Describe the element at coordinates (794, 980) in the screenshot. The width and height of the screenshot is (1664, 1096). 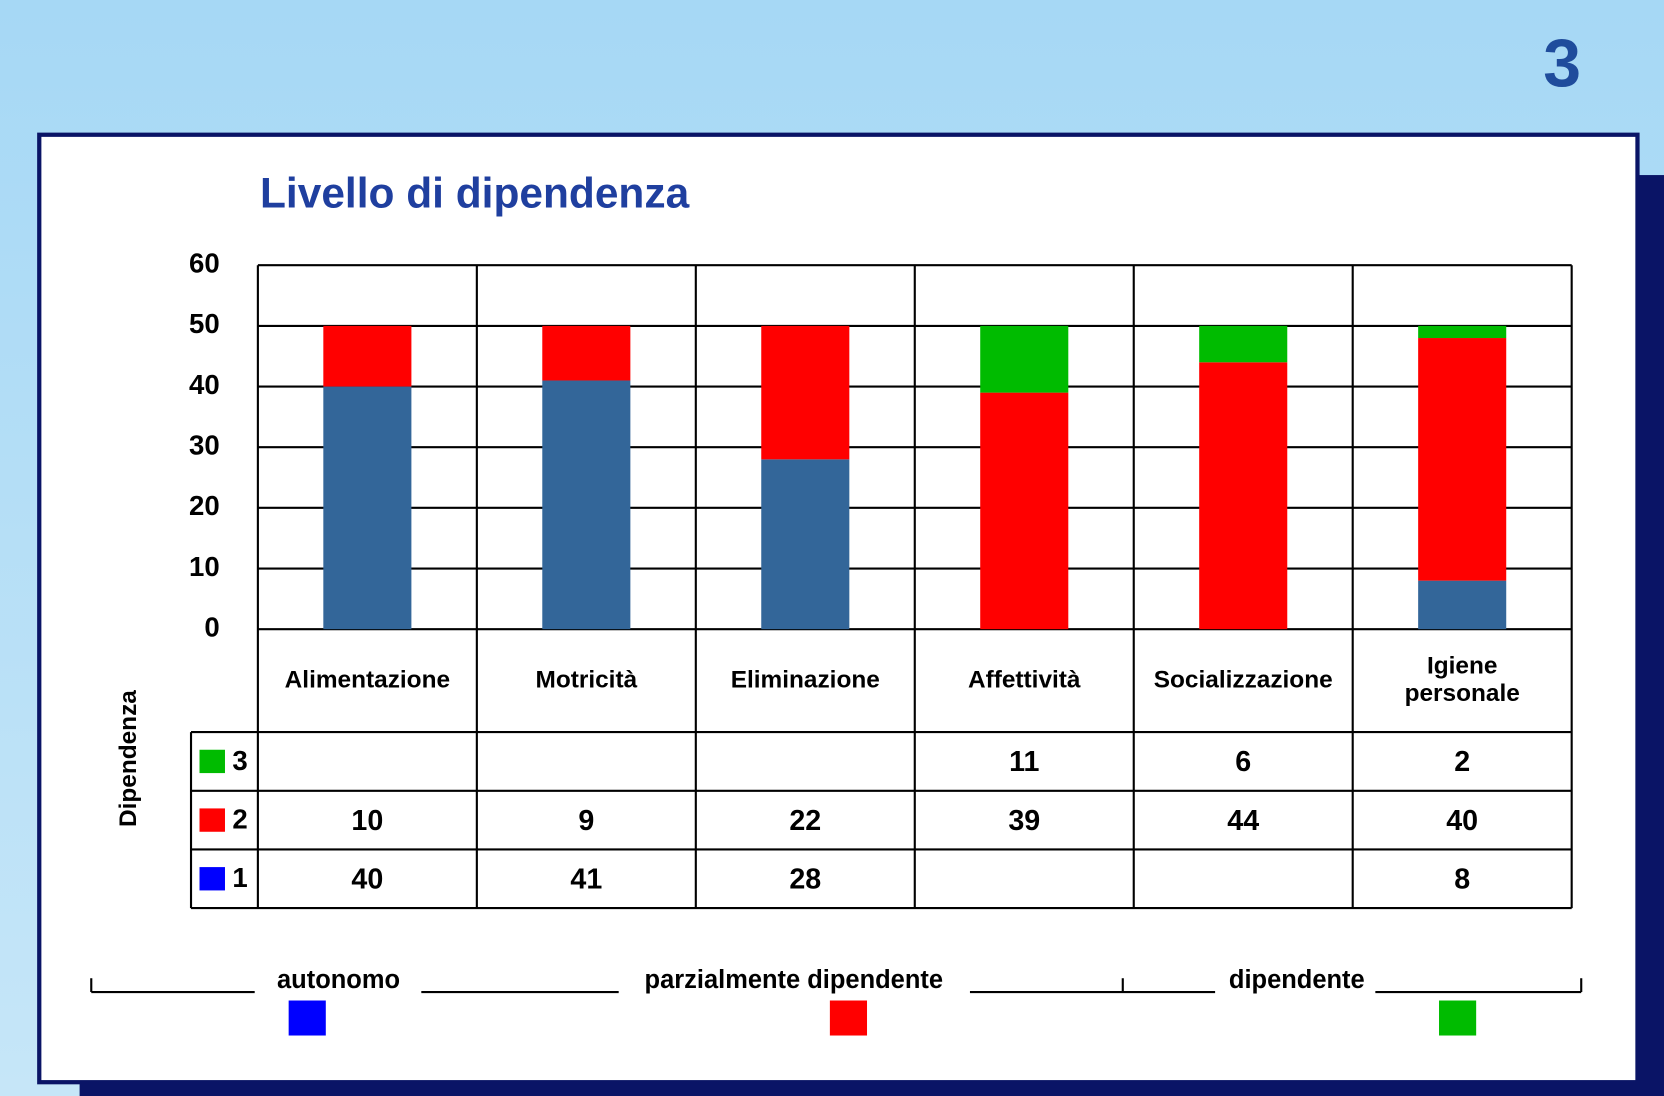
I see `scale-label: parzialmente dipendente` at that location.